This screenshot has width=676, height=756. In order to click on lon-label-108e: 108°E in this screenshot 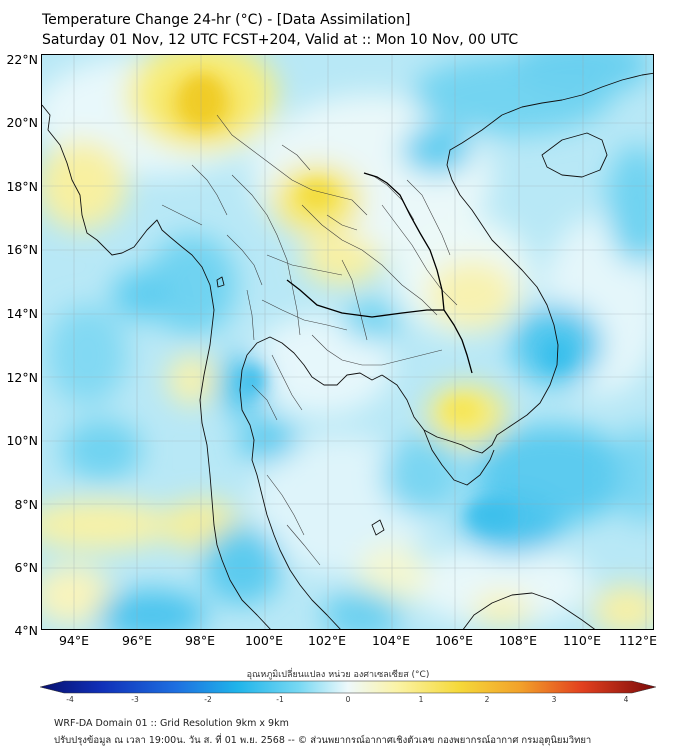, I will do `click(517, 640)`.